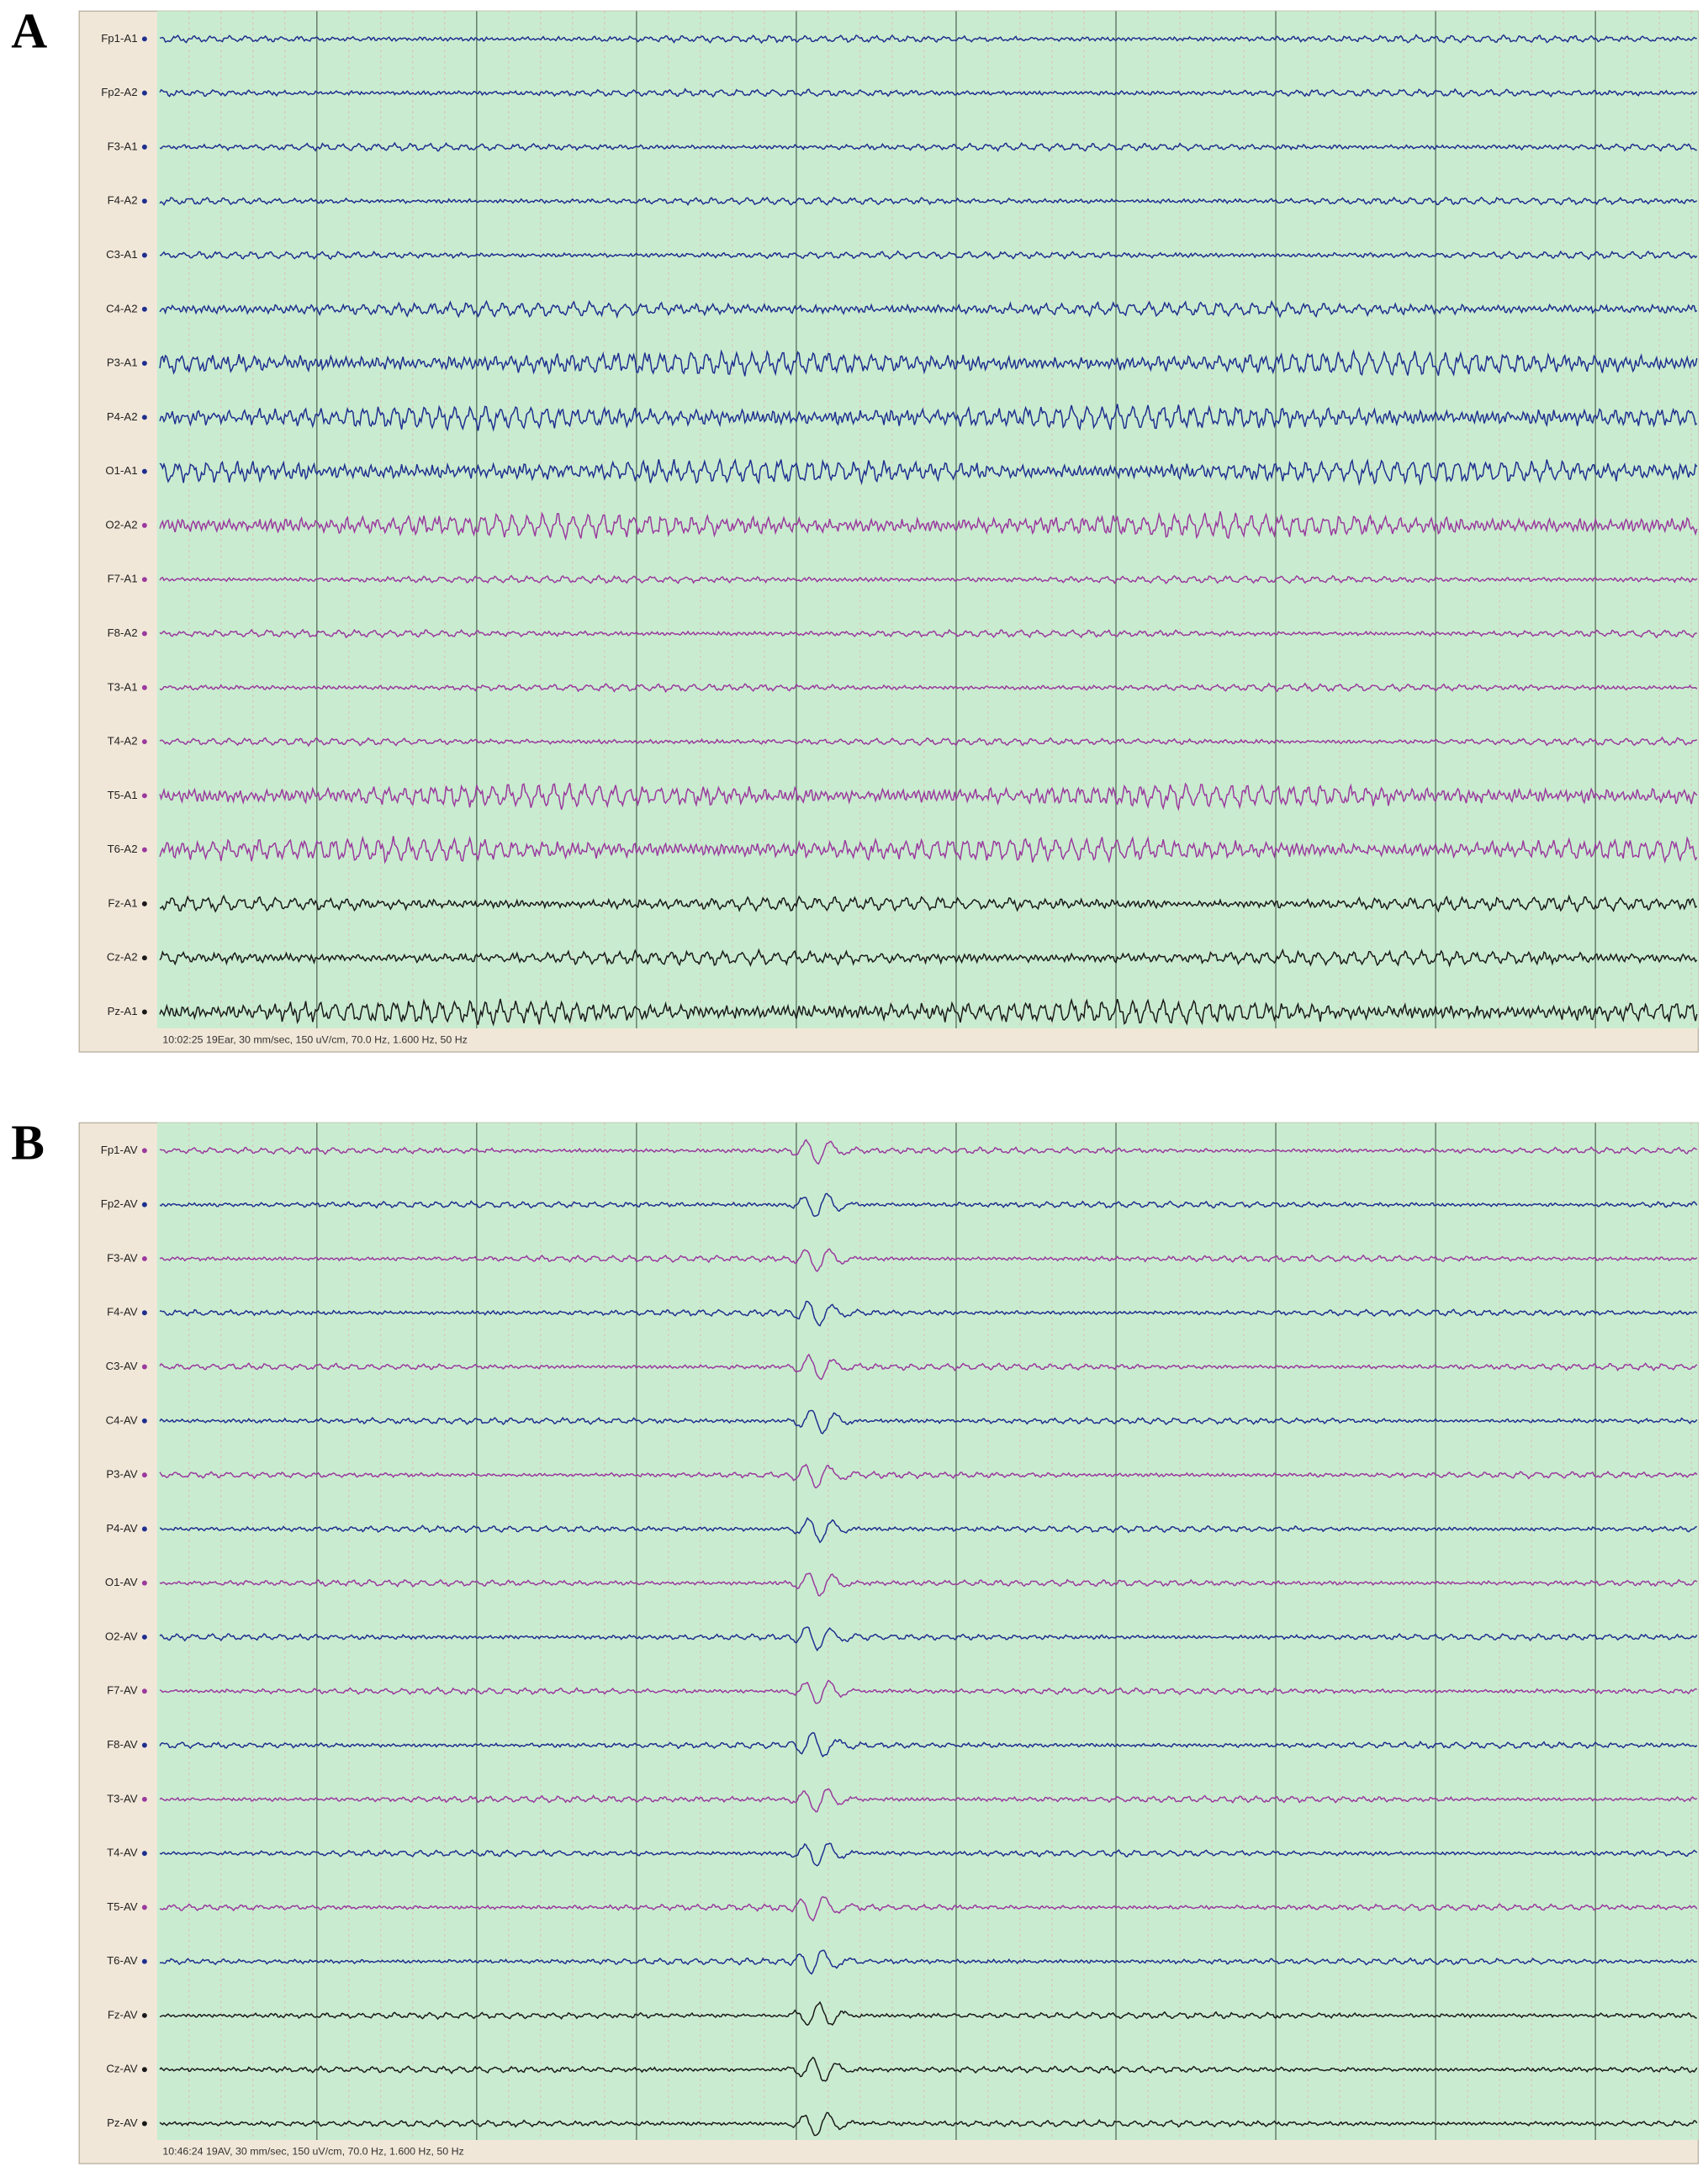 This screenshot has height=2177, width=1708. Describe the element at coordinates (119, 1203) in the screenshot. I see `channel-label: Fp2-AV` at that location.